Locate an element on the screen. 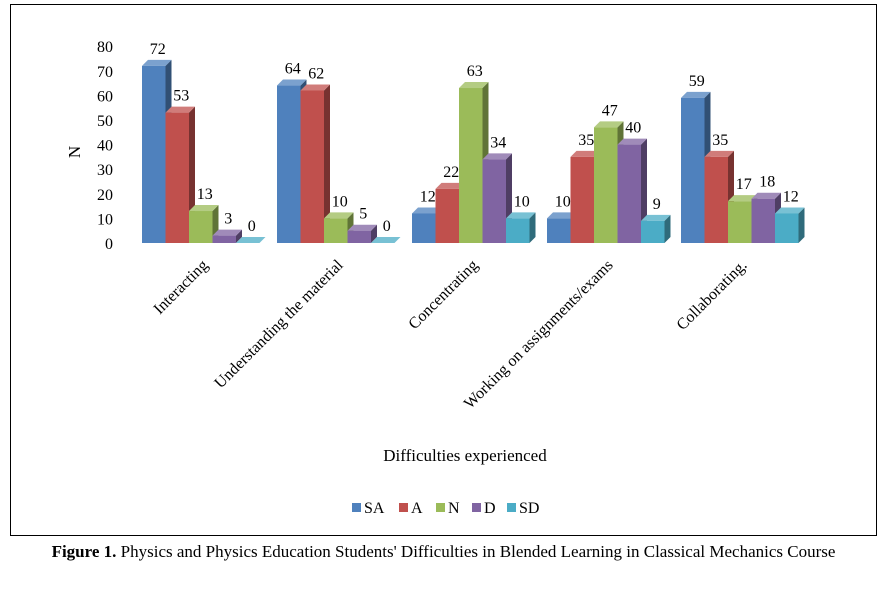  legend-item-a: A is located at coordinates (411, 508).